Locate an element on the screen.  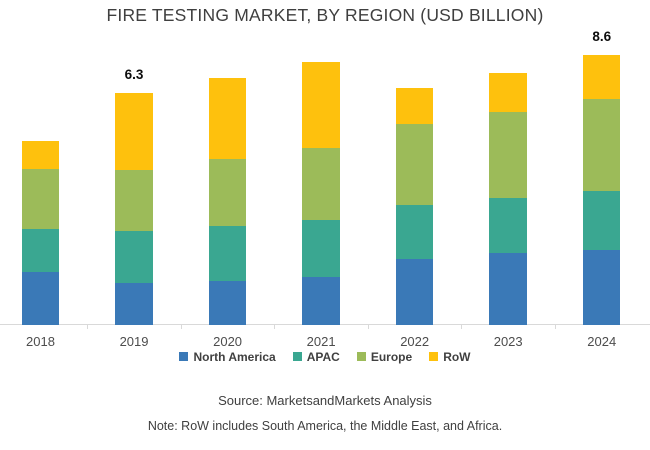
bar-2021 is located at coordinates (321, 193).